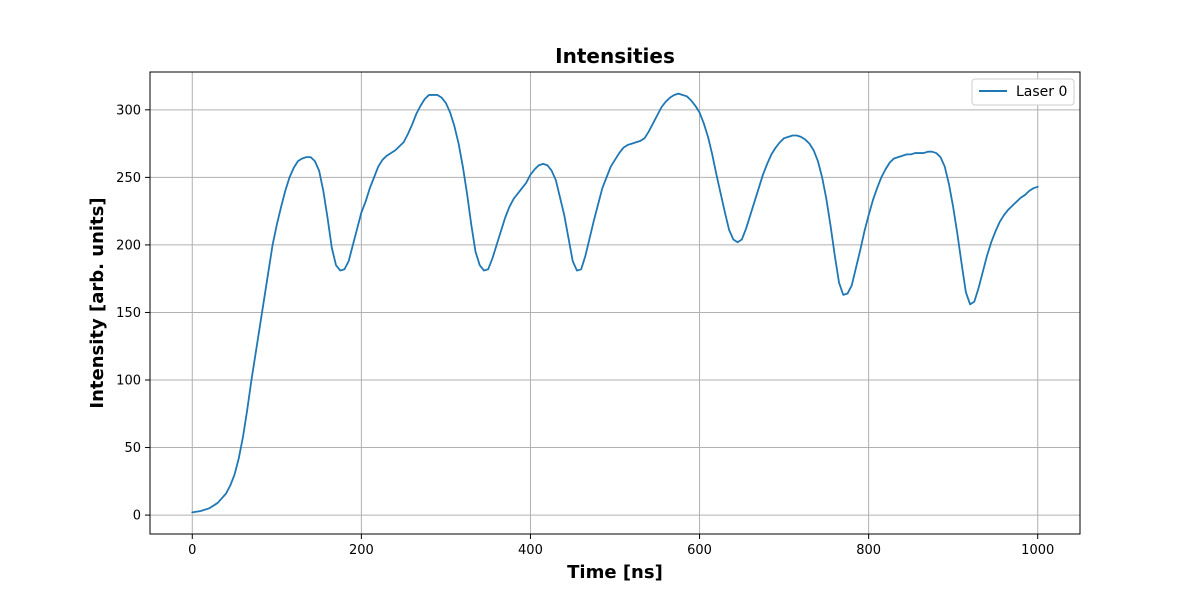 The width and height of the screenshot is (1200, 604). What do you see at coordinates (699, 550) in the screenshot?
I see `x-tick-label: 600` at bounding box center [699, 550].